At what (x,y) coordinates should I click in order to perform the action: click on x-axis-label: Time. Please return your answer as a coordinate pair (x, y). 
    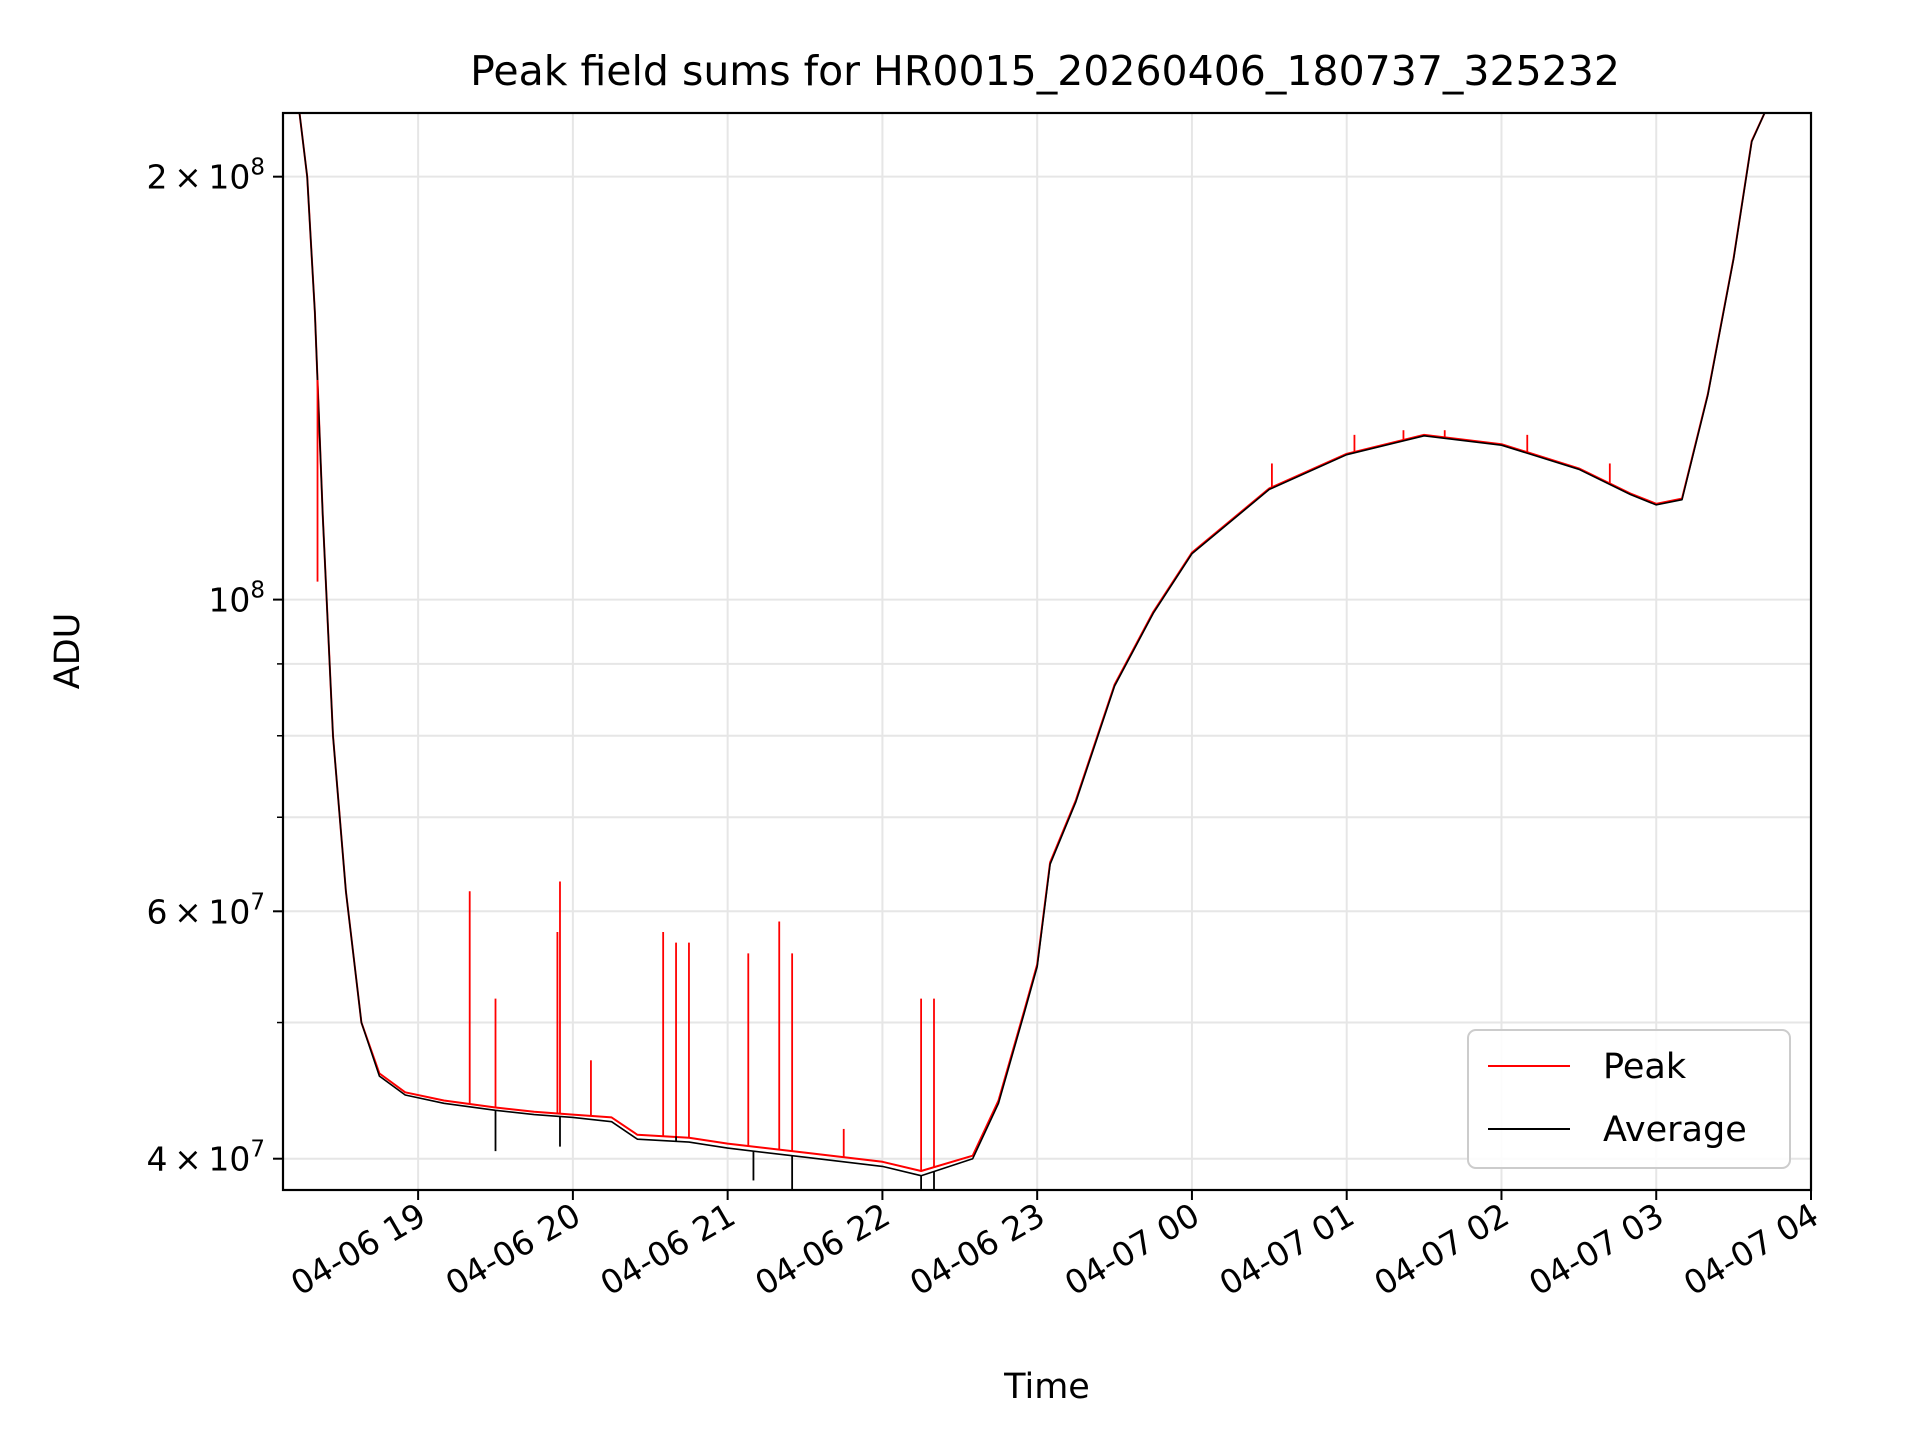
    Looking at the image, I should click on (1046, 1387).